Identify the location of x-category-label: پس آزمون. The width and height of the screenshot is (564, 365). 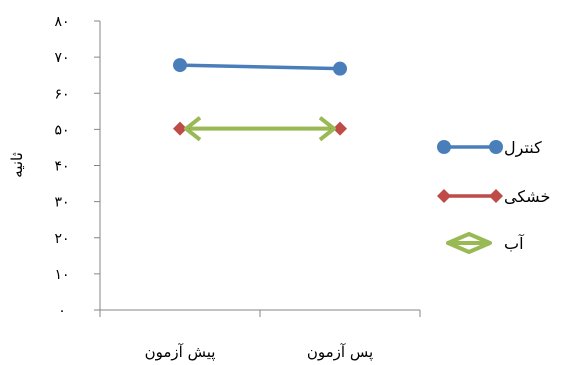
(340, 352).